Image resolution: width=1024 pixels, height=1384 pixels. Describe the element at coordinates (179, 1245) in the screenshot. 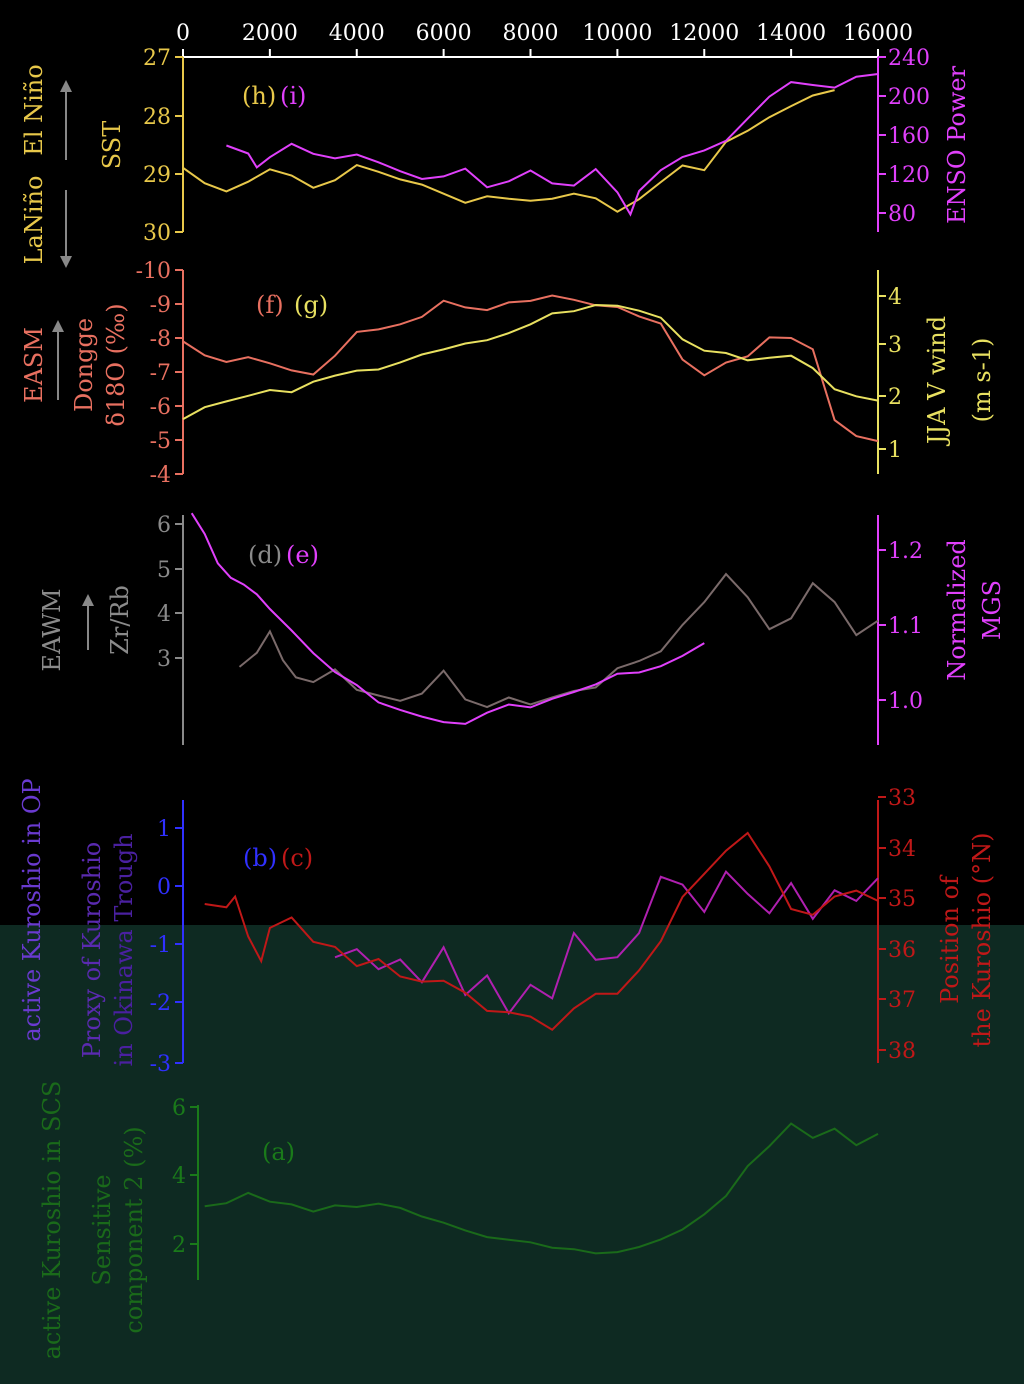

I see `panel-a-left-tick-label: 2` at that location.